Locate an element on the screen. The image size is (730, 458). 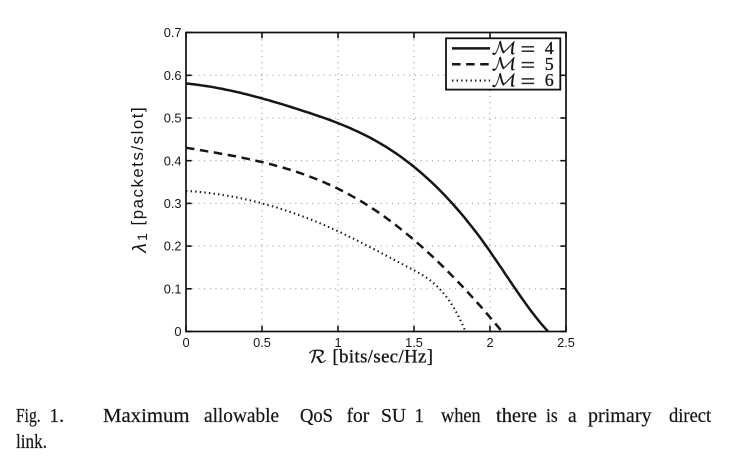
svg-text: 4 is located at coordinates (549, 48).